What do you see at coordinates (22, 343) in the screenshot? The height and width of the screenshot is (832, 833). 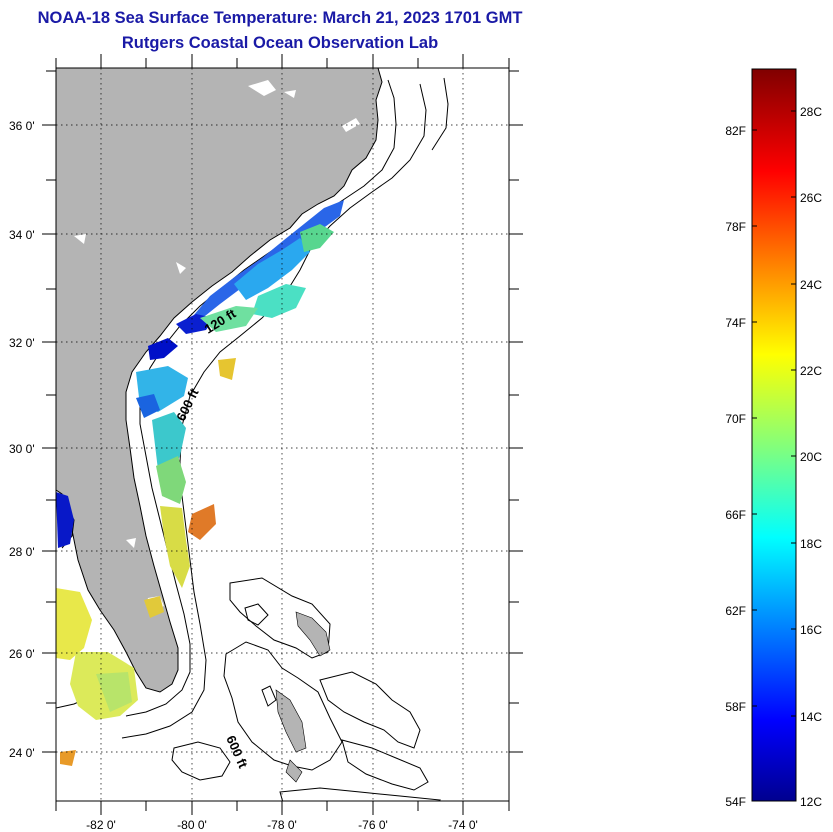 I see `lat-label-32: 32 0'` at bounding box center [22, 343].